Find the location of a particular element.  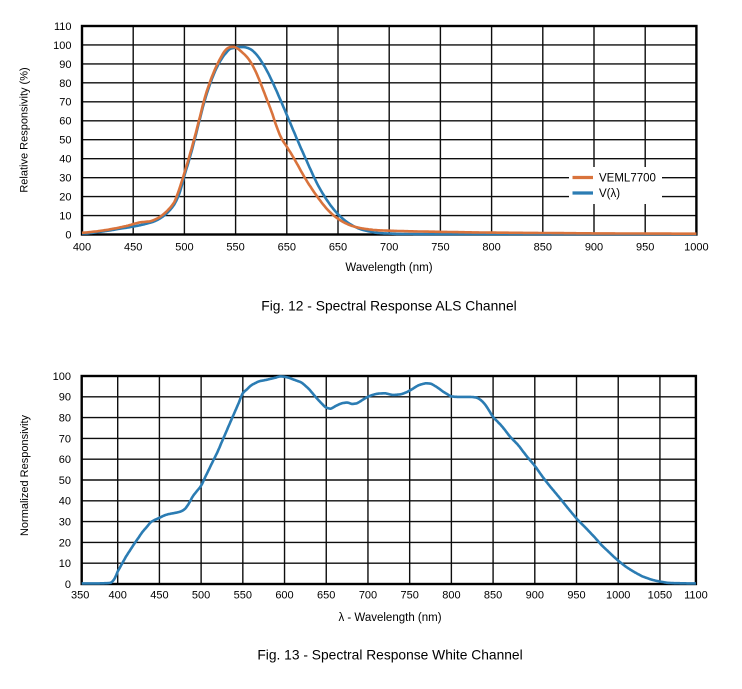

svg-text: Normalized Responsivity is located at coordinates (25, 475).